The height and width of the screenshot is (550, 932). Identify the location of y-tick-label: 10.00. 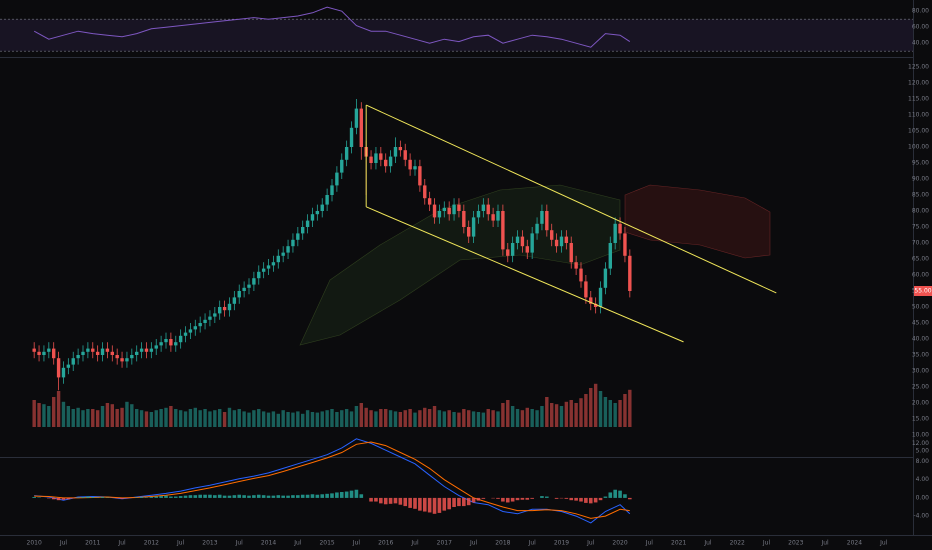
(920, 435).